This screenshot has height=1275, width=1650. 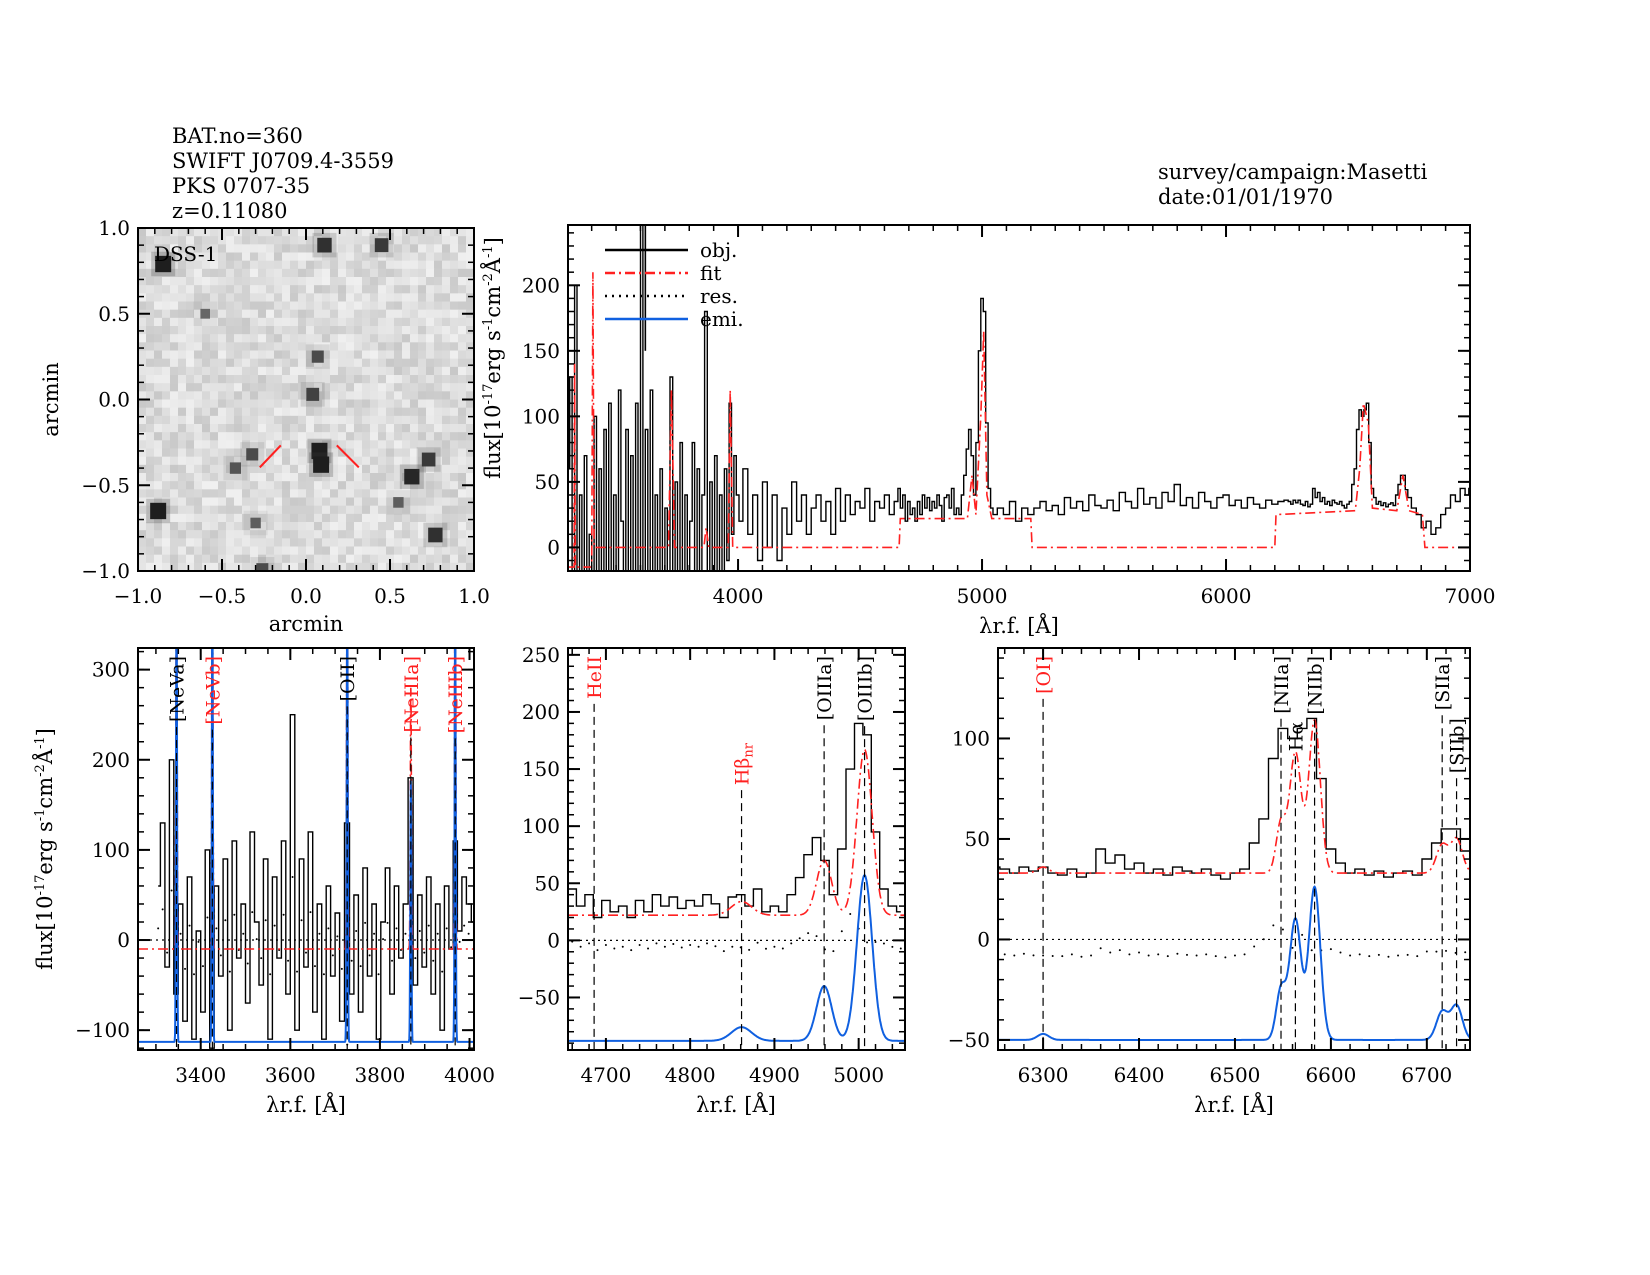 What do you see at coordinates (1426, 1075) in the screenshot?
I see `x-tick-label: 6700` at bounding box center [1426, 1075].